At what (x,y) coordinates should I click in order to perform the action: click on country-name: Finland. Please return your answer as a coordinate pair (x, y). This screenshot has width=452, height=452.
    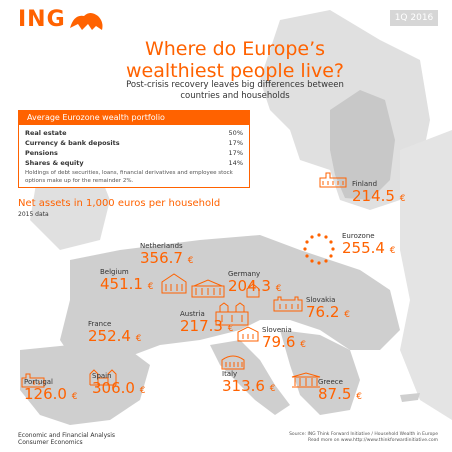
    Looking at the image, I should click on (365, 184).